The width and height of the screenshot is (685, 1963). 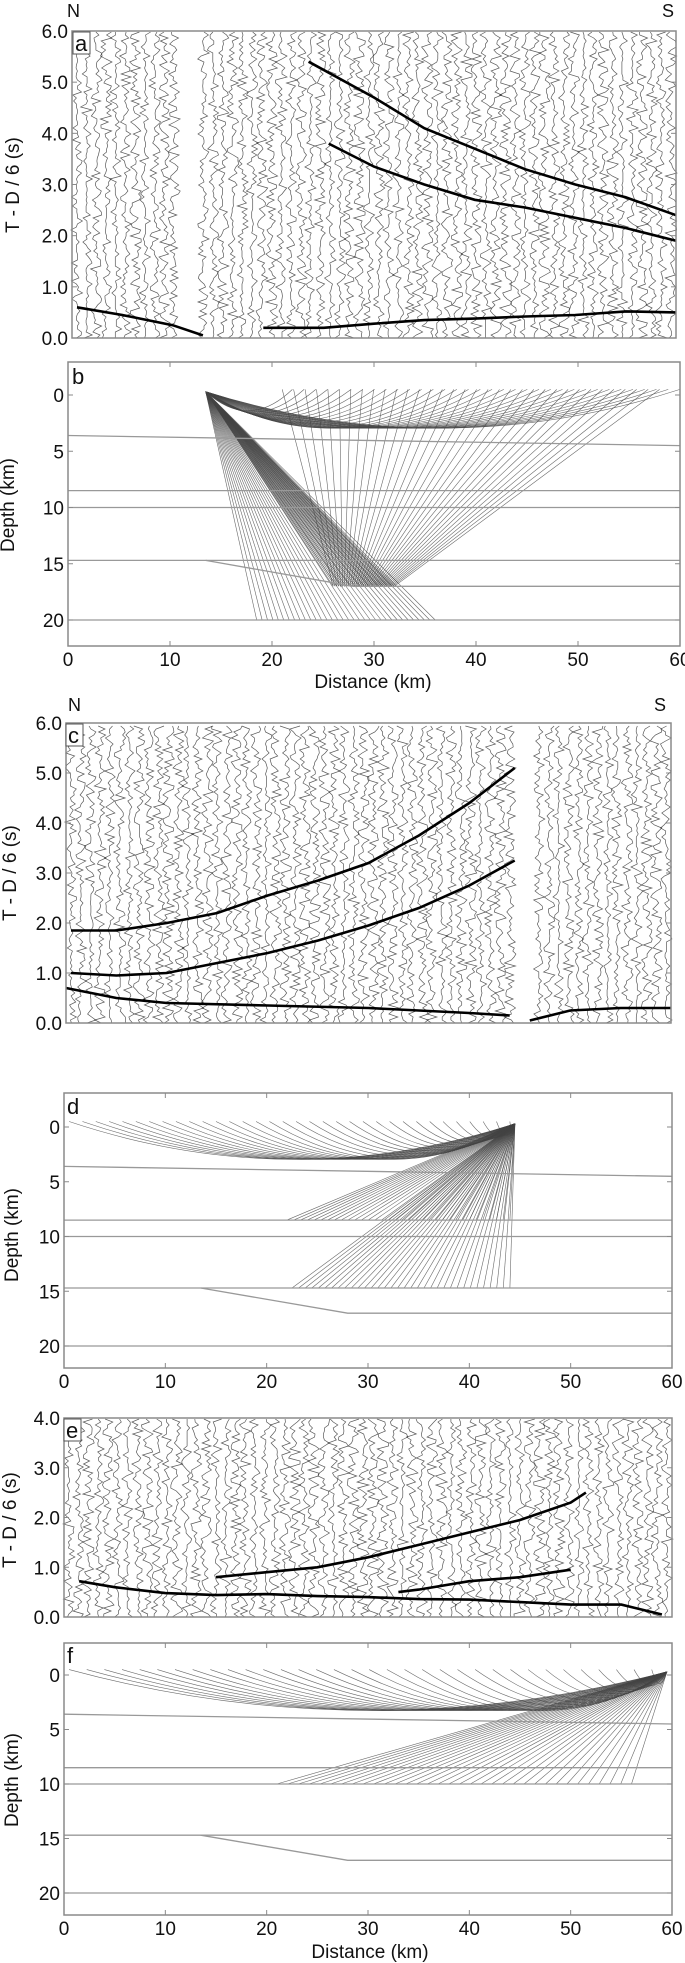 I want to click on y-ticks-f: 0 5 10 15 20, so click(x=49, y=1785).